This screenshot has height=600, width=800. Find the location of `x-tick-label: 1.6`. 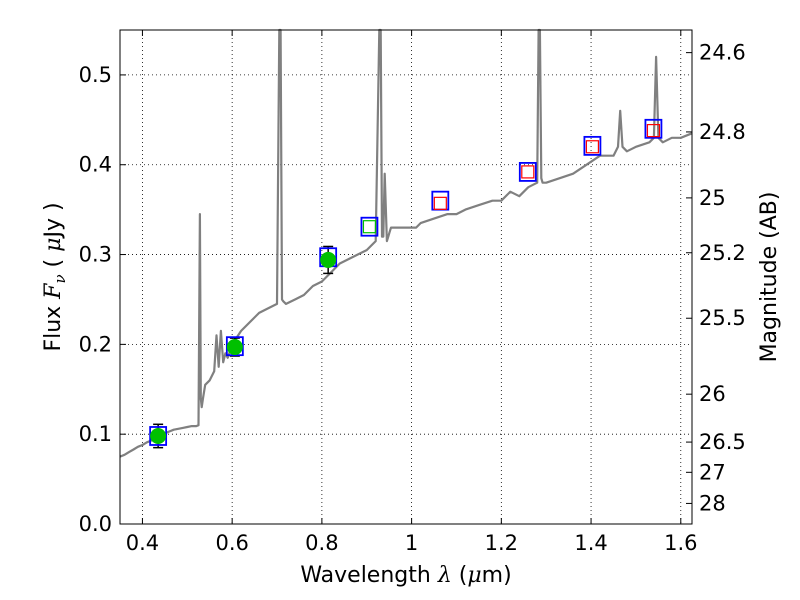

x-tick-label: 1.6 is located at coordinates (680, 543).